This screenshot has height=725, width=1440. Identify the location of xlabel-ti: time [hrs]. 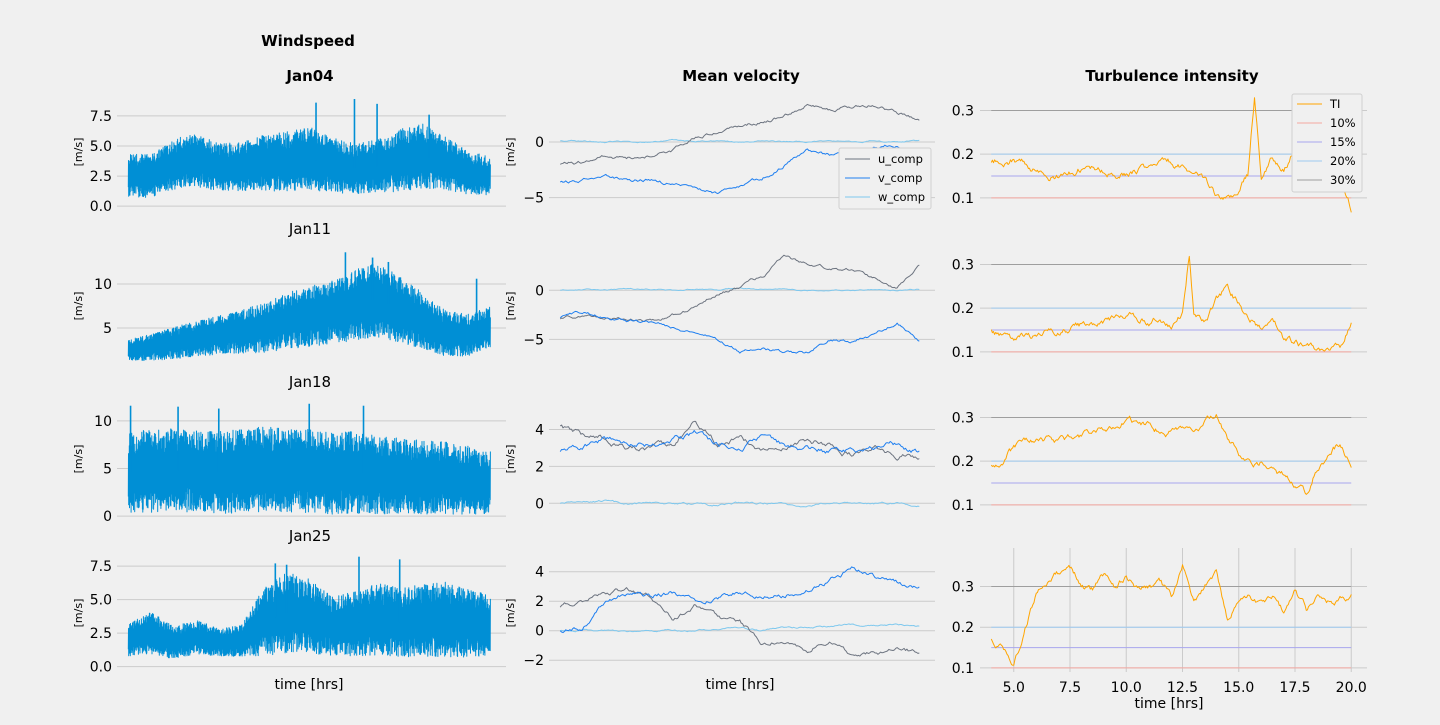
(1169, 704).